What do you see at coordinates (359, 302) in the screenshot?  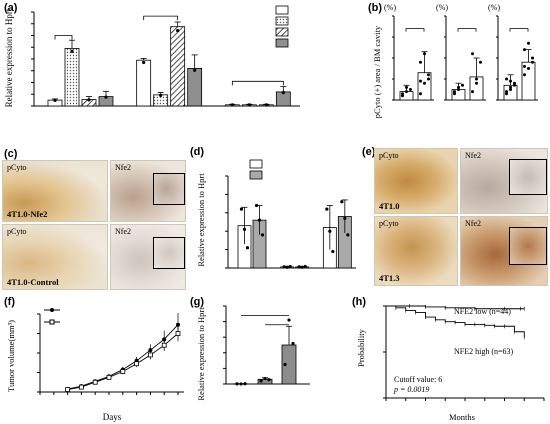 I see `panel-label-h: (h)` at bounding box center [359, 302].